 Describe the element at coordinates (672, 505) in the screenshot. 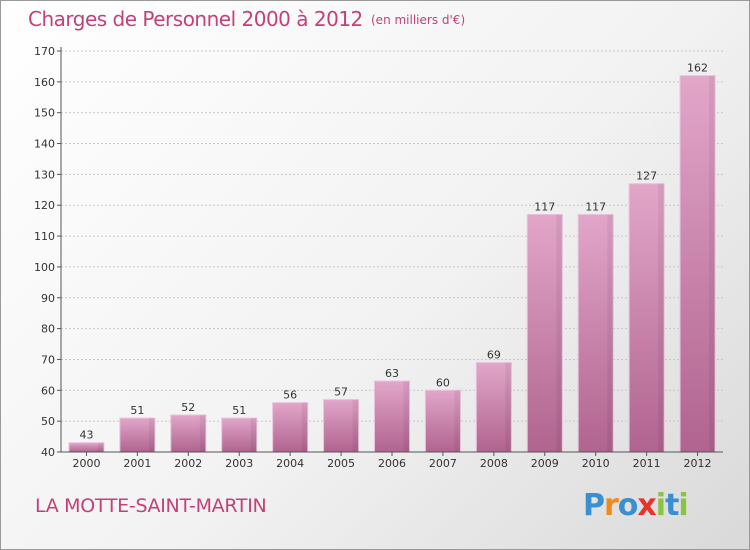

I see `logo-letter: t` at that location.